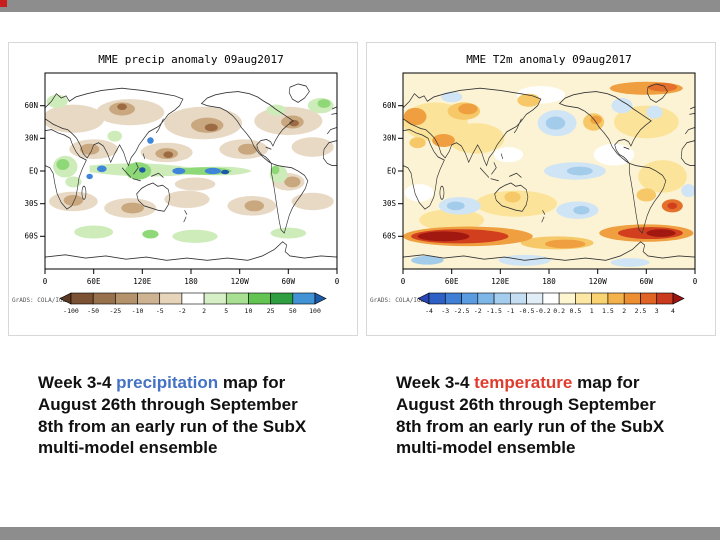 This screenshot has width=720, height=540. What do you see at coordinates (138, 311) in the screenshot?
I see `svg-text: -10` at bounding box center [138, 311].